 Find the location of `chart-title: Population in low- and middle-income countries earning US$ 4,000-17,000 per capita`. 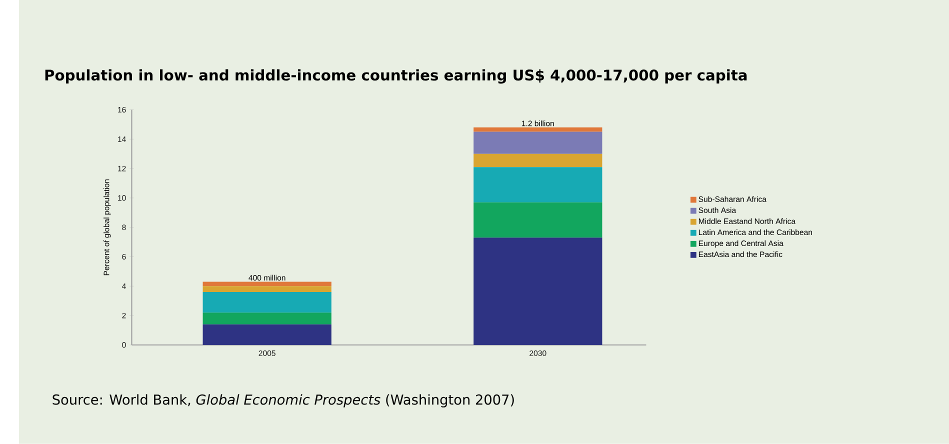

chart-title: Population in low- and middle-income countries earning US$ 4,000-17,000 per capita is located at coordinates (396, 76).